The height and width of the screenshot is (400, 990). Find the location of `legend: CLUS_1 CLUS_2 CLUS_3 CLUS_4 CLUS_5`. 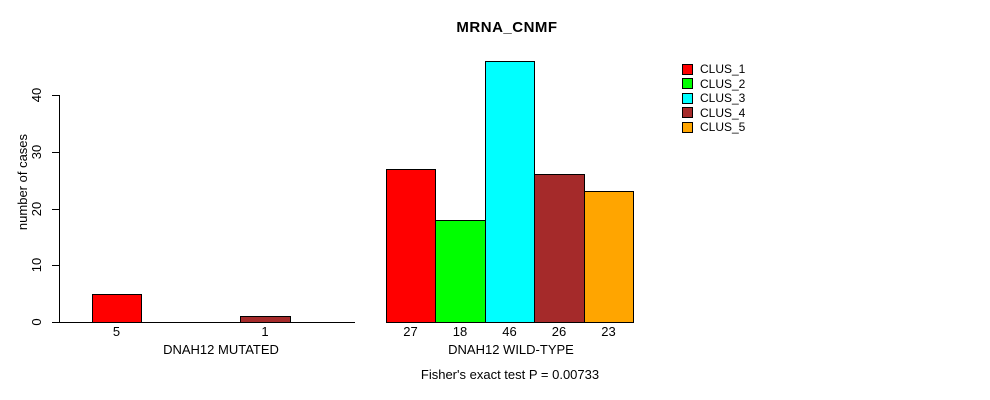

legend: CLUS_1 CLUS_2 CLUS_3 CLUS_4 CLUS_5 is located at coordinates (713, 98).